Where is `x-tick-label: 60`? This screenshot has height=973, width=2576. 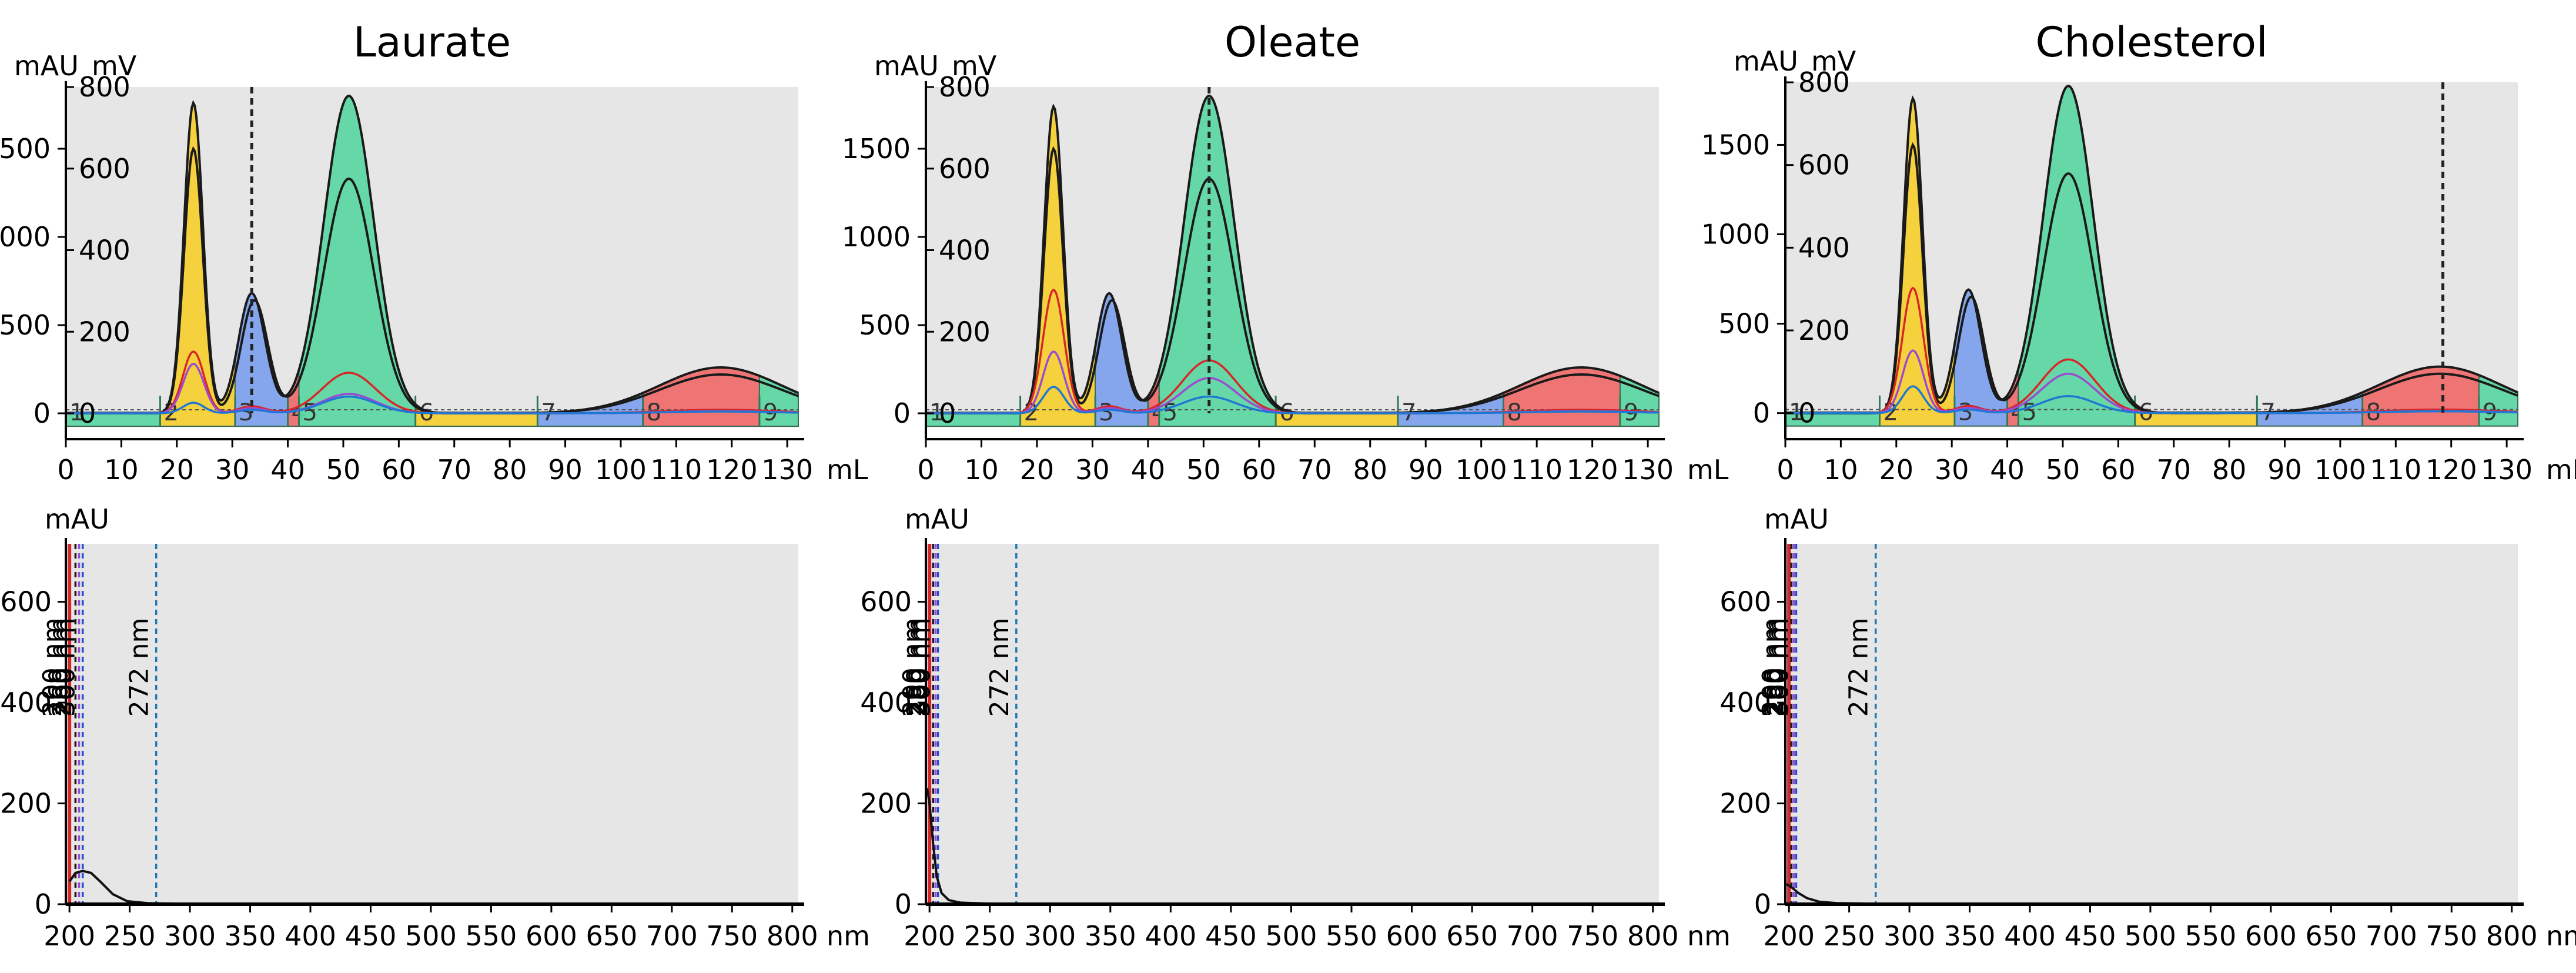
x-tick-label: 60 is located at coordinates (399, 470).